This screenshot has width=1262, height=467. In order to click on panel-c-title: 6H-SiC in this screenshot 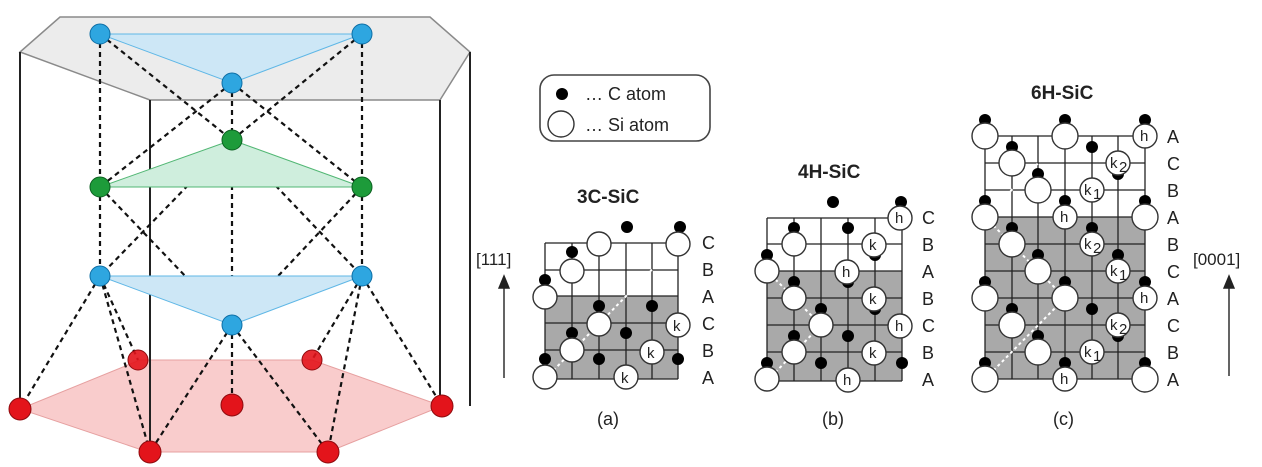, I will do `click(1062, 93)`.